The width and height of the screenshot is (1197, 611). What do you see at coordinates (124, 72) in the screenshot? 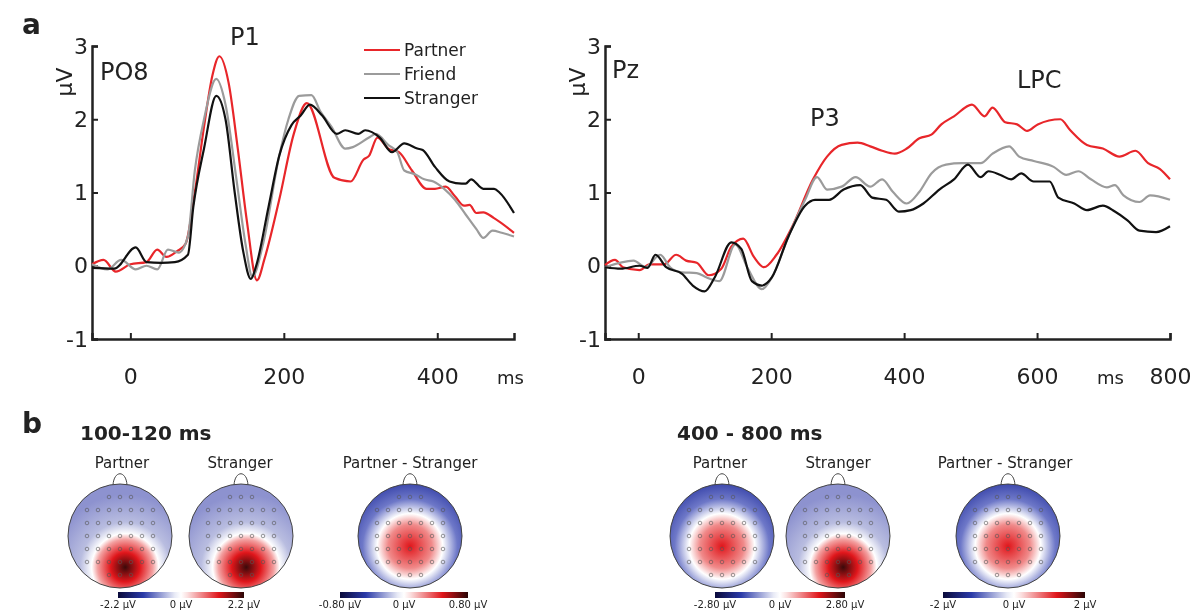
I see `annotation: PO8` at bounding box center [124, 72].